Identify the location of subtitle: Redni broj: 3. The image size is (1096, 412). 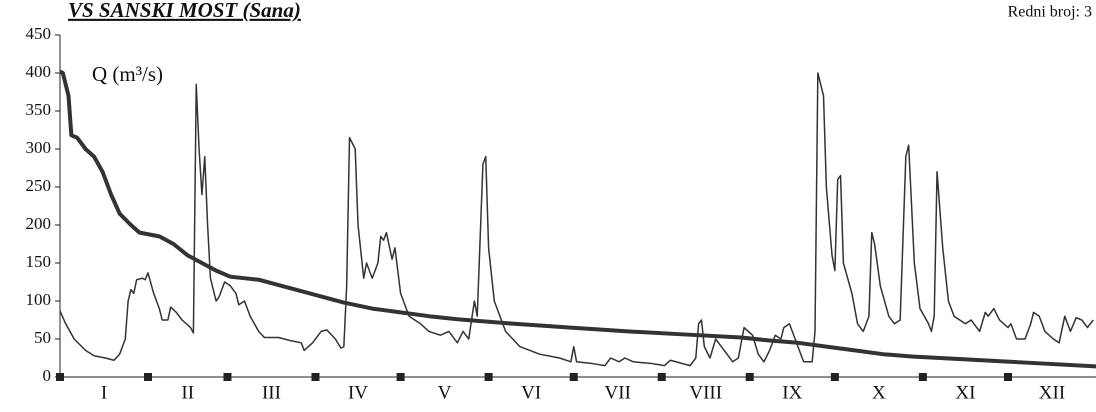
(1050, 12).